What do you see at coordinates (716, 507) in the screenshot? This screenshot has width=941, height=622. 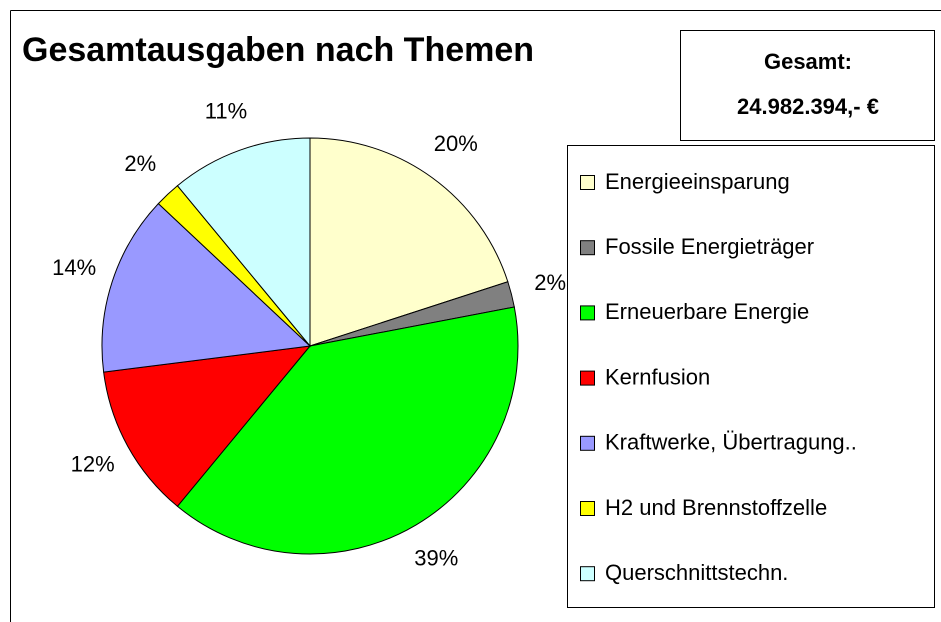 I see `legend-label: H2 und Brennstoffzelle` at bounding box center [716, 507].